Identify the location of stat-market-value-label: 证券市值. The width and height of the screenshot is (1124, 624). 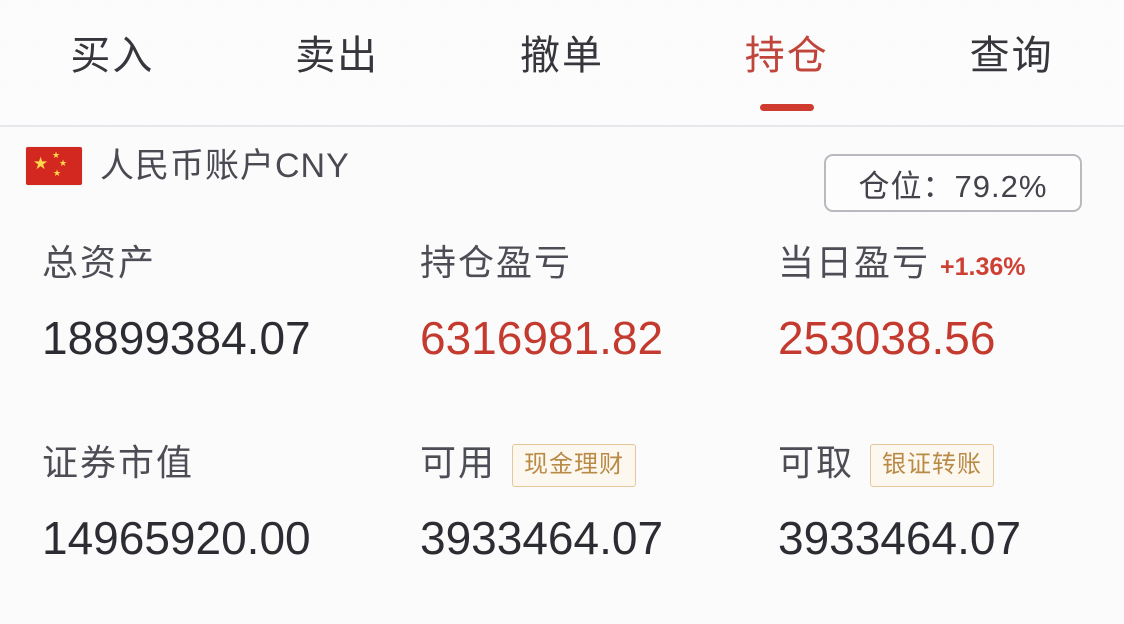
(118, 462).